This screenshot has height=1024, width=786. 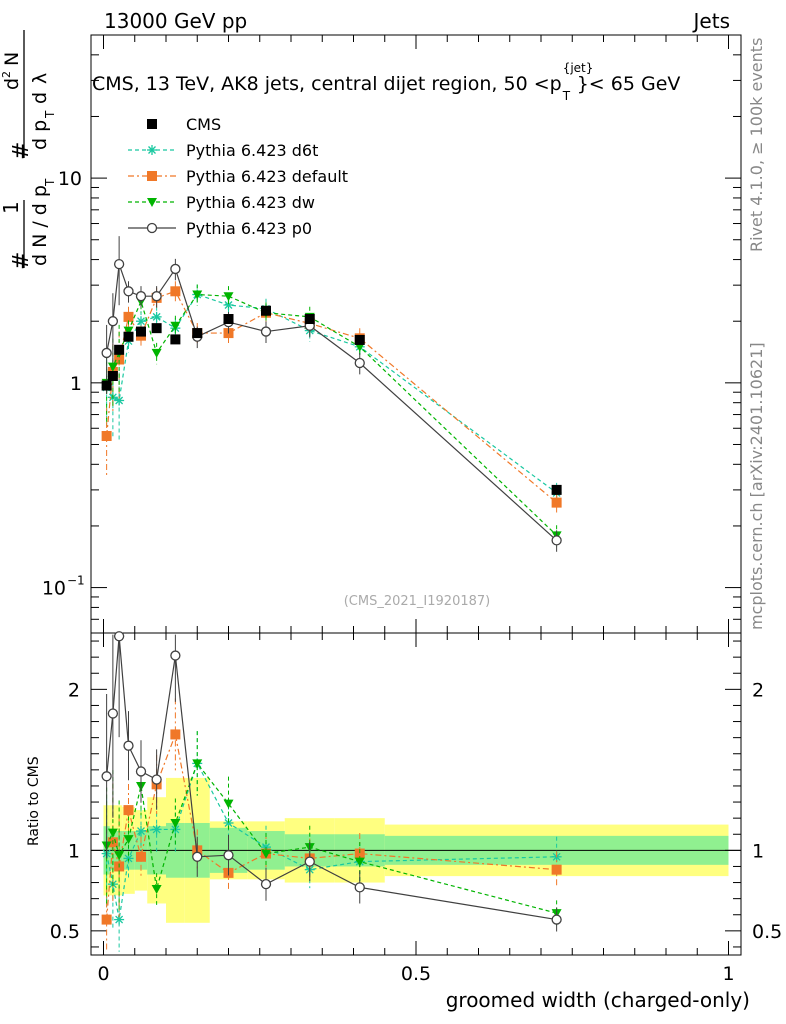 I want to click on y-tick-label-main-exponent: −1, so click(x=76, y=581).